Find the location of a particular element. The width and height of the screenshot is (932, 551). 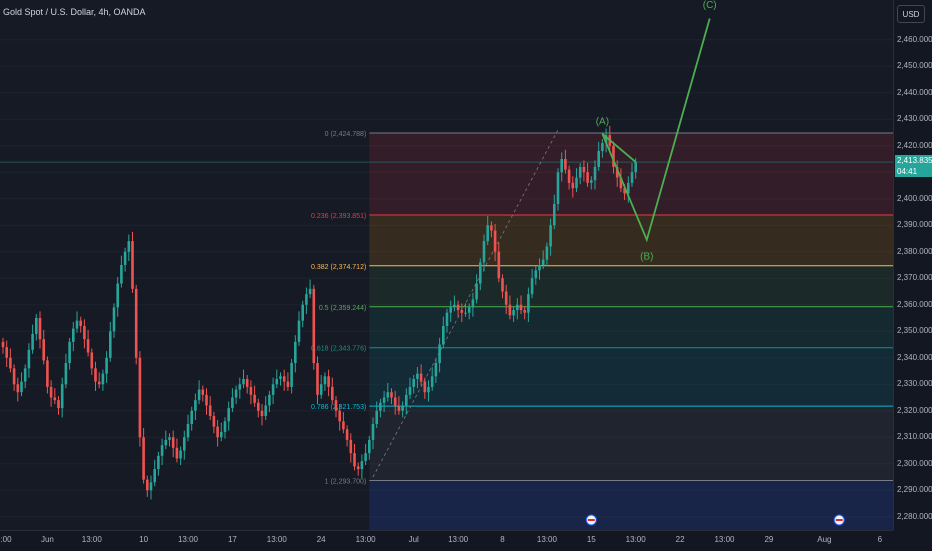

time-tick-label: 8 is located at coordinates (502, 539).